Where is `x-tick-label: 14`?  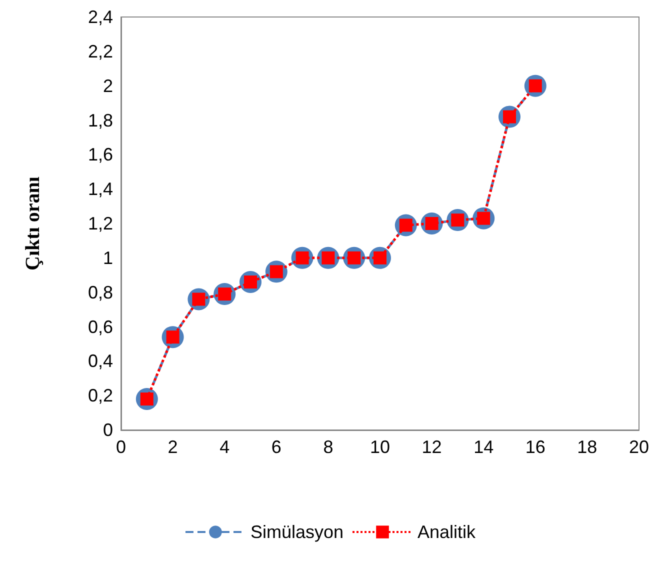 x-tick-label: 14 is located at coordinates (484, 447).